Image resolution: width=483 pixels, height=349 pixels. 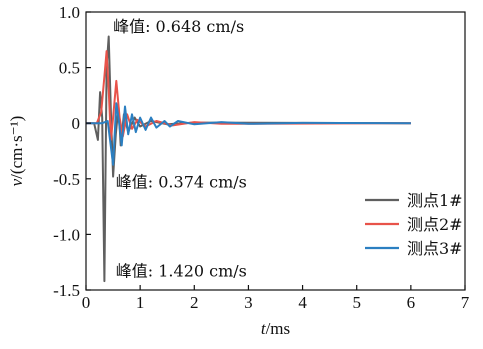 What do you see at coordinates (76, 123) in the screenshot?
I see `y-tick-label: 0` at bounding box center [76, 123].